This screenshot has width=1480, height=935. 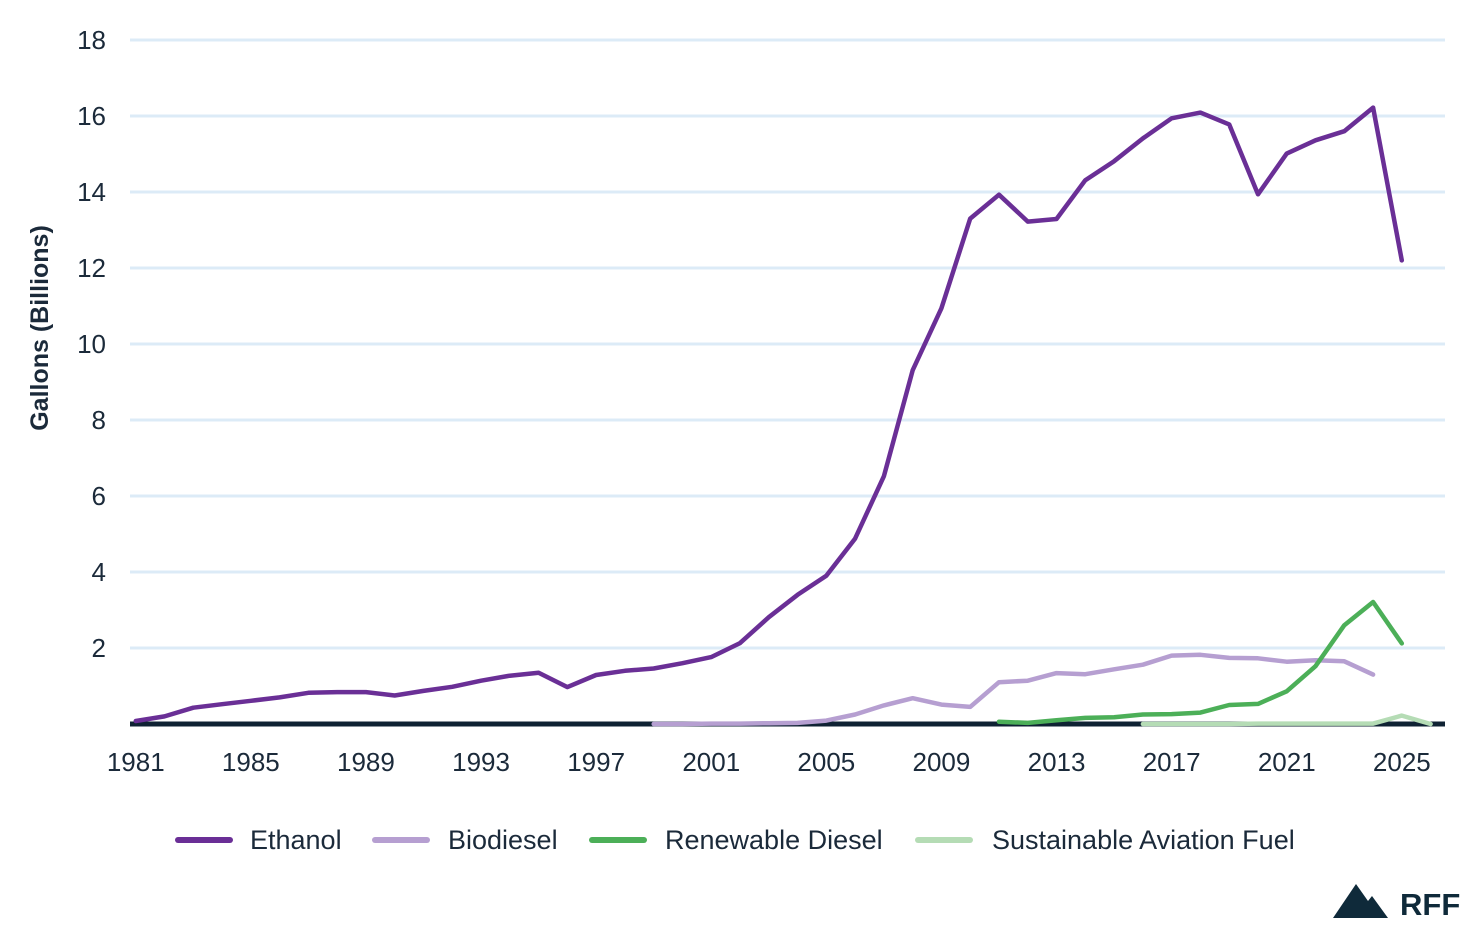 I want to click on x-tick-label: 2017, so click(x=1172, y=762).